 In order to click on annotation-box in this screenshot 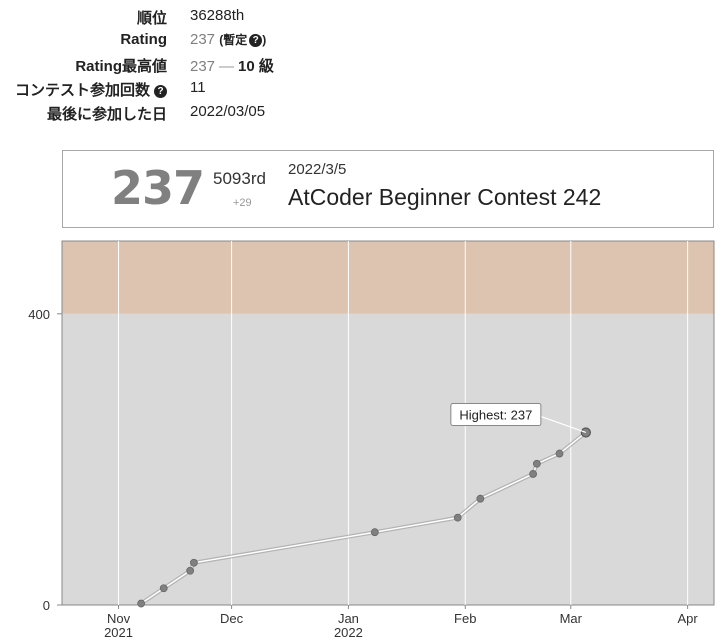, I will do `click(496, 414)`.